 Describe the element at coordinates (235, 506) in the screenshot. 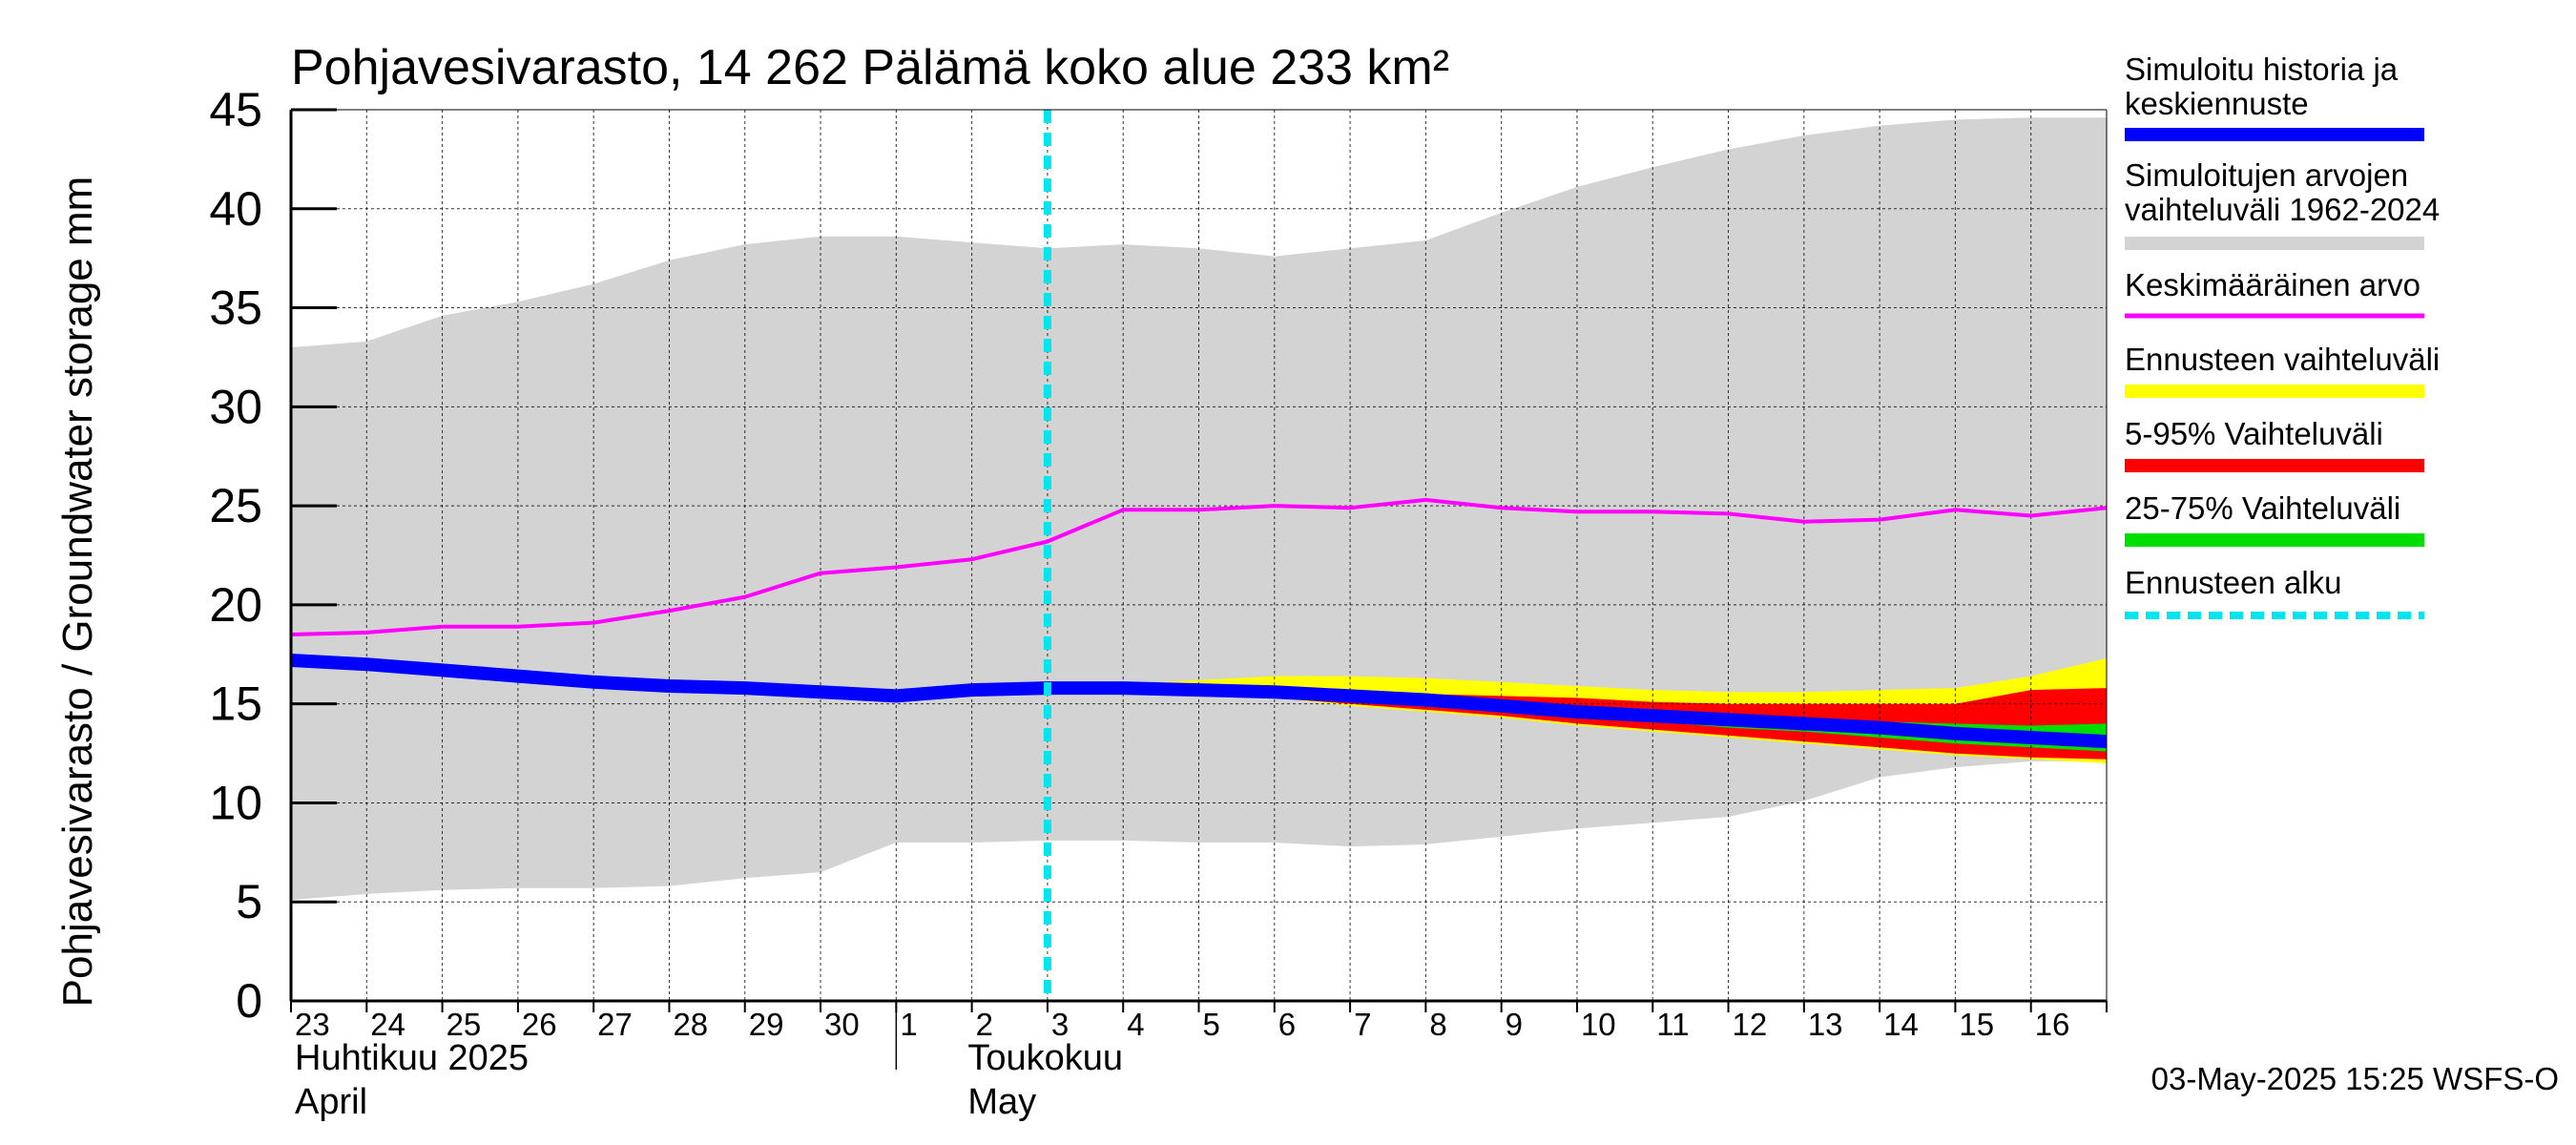

I see `y-tick-label: 25` at that location.